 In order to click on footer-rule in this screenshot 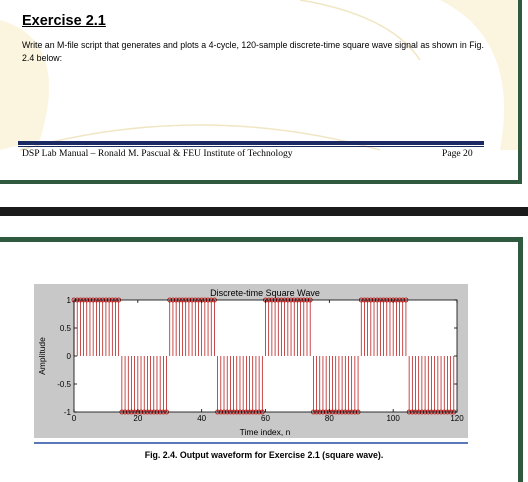, I will do `click(251, 143)`.